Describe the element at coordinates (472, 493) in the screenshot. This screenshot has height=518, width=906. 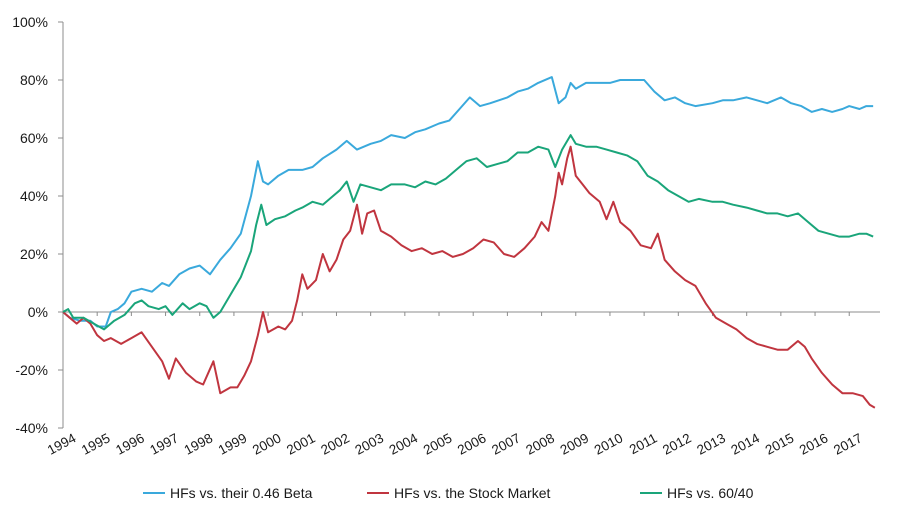
I see `legend-label-2: HFs vs. the Stock Market` at that location.